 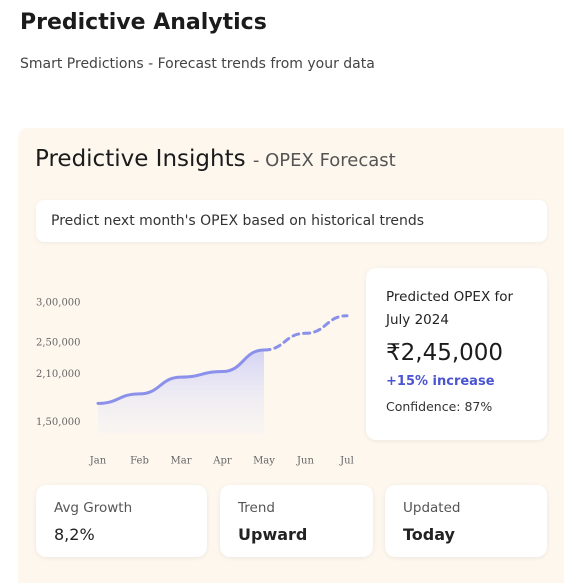 I want to click on y-tick-label: 2,10,000, so click(x=58, y=374).